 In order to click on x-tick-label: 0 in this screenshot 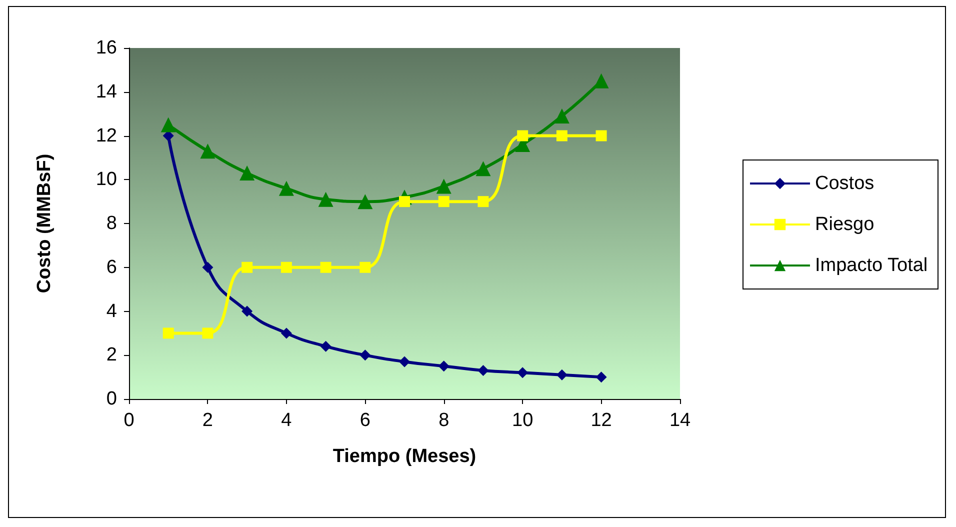, I will do `click(129, 420)`.